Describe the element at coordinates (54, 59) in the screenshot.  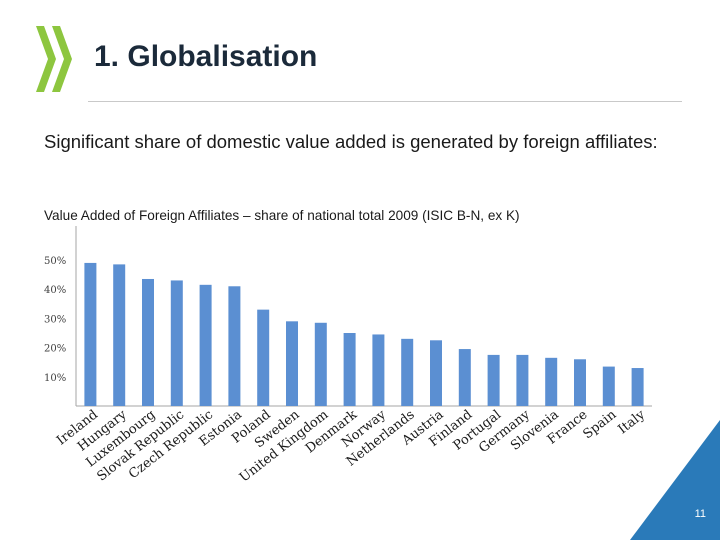
I see `oecd-chevron-logo-icon` at that location.